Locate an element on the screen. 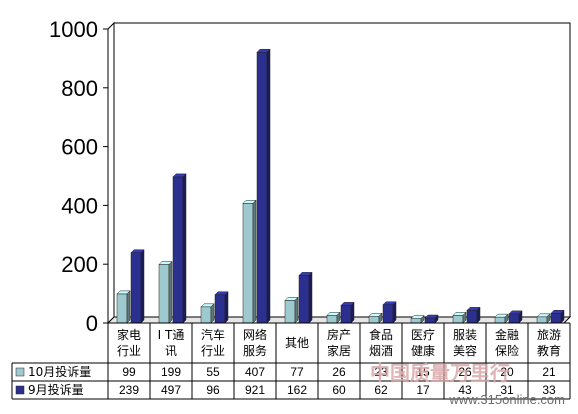 Image resolution: width=578 pixels, height=414 pixels. data-label: 77 is located at coordinates (297, 372).